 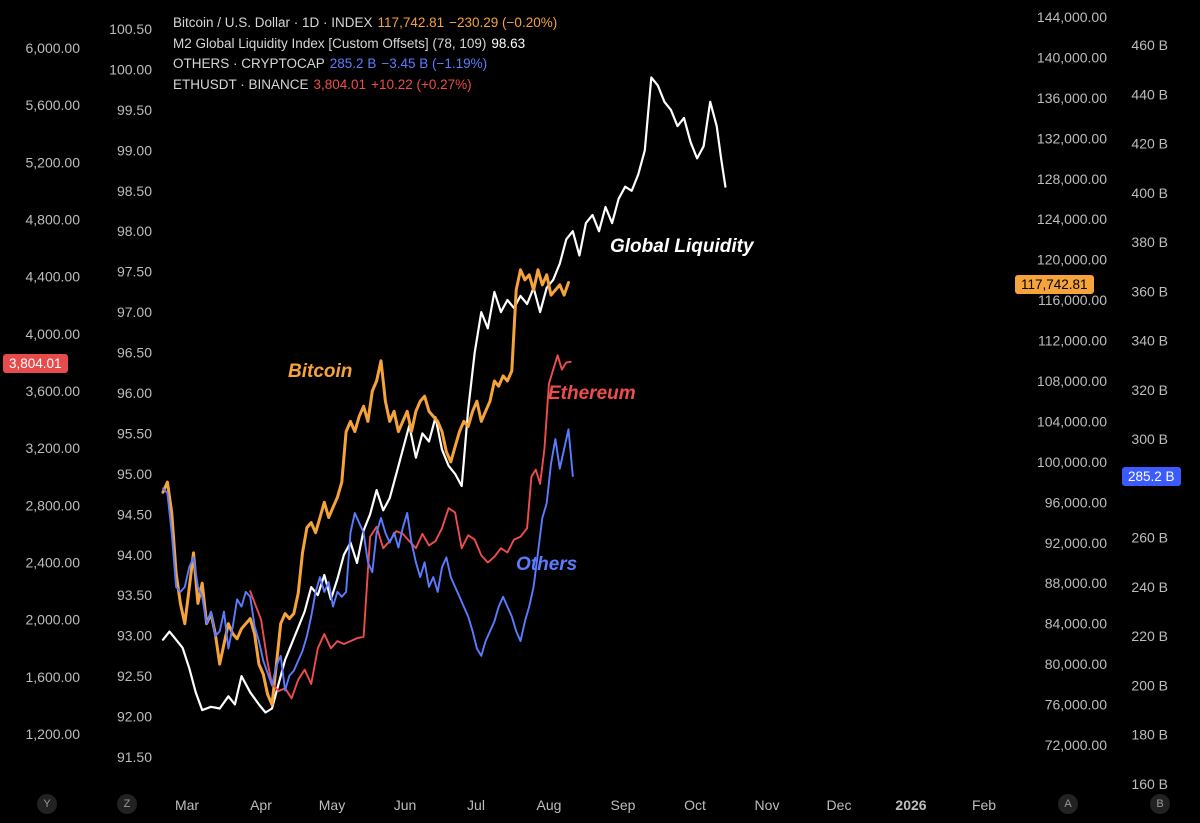 I want to click on legend-btc-value: 117,742.81, so click(x=411, y=22).